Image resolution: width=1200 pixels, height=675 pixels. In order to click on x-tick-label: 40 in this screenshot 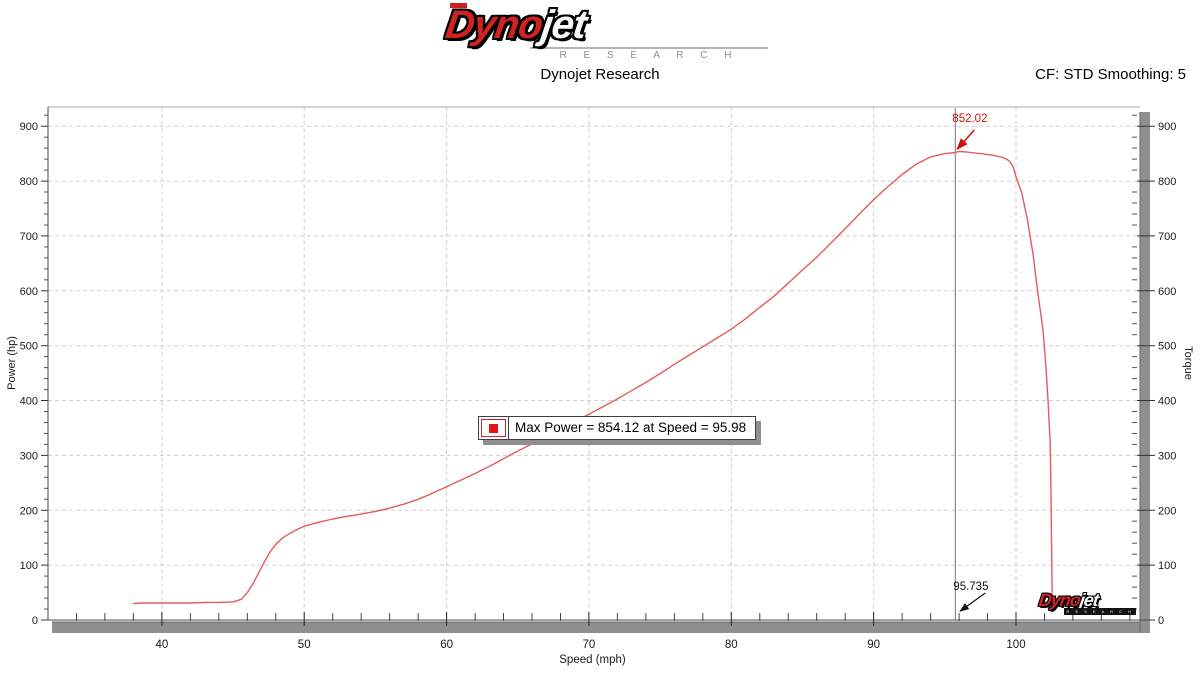, I will do `click(162, 645)`.